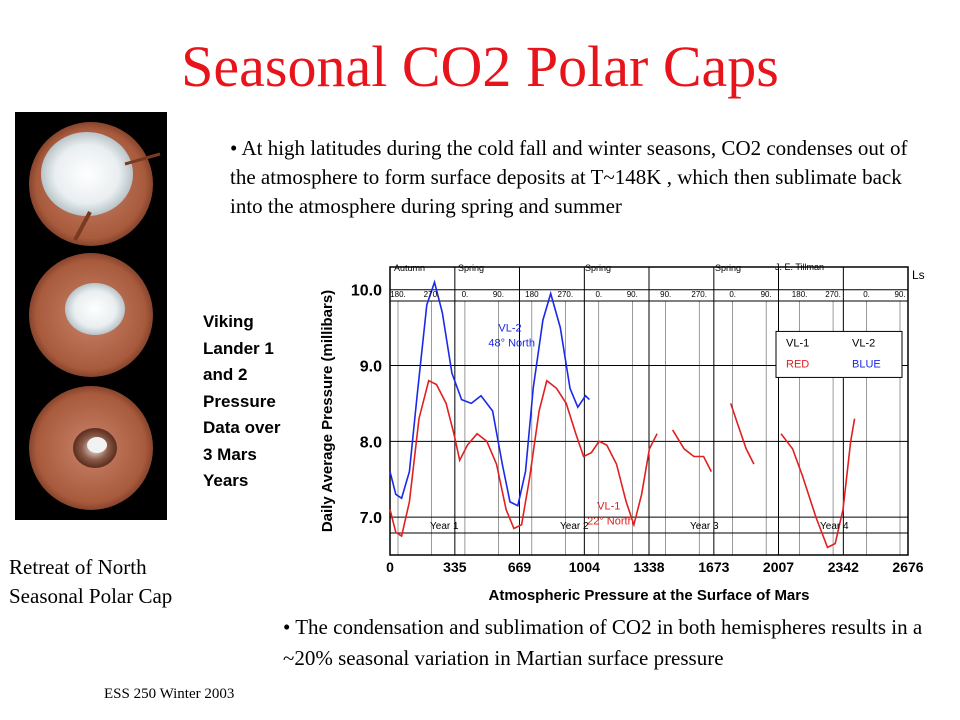  I want to click on legend-box, so click(839, 354).